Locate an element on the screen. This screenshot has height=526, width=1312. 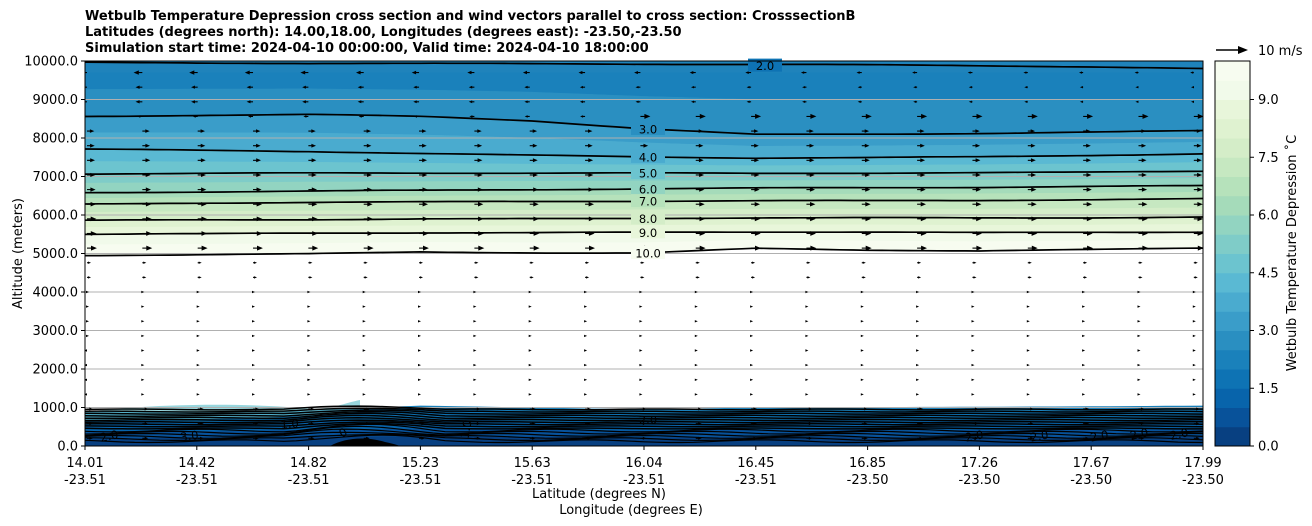
colorbar-tick-label: 9.0 is located at coordinates (1268, 100).